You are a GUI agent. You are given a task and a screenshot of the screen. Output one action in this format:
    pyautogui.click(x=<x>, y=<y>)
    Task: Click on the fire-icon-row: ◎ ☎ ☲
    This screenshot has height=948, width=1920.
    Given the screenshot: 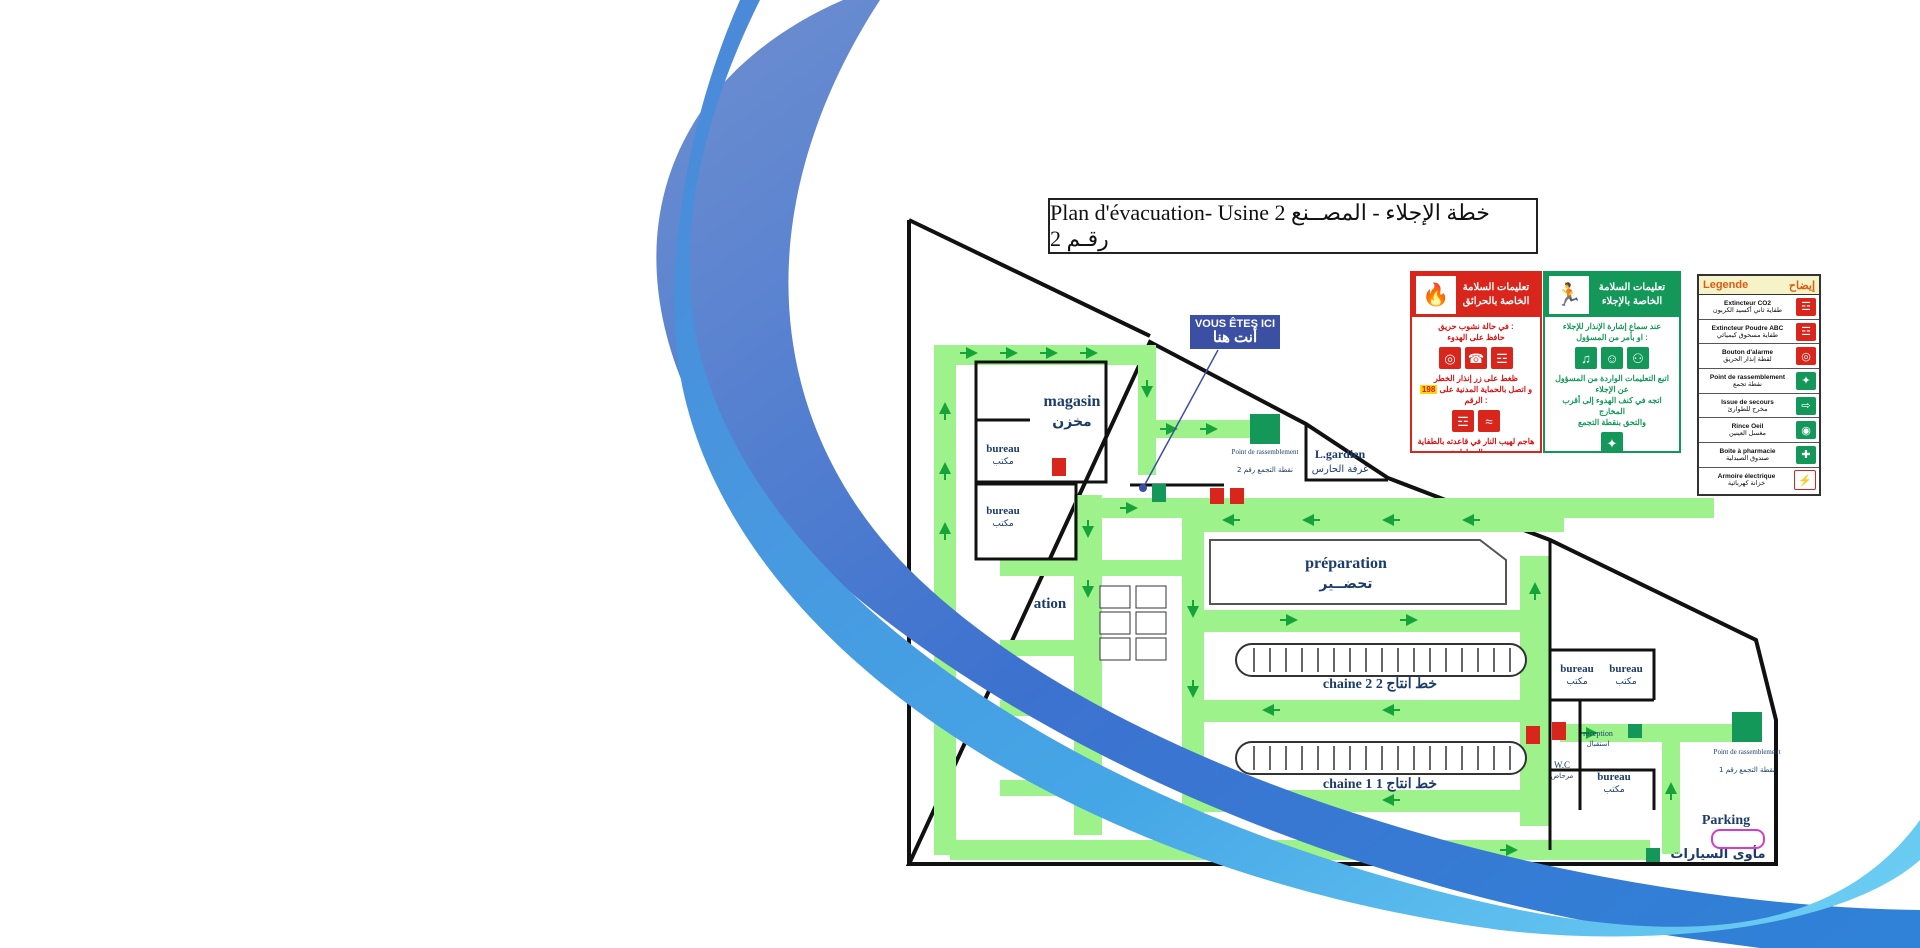 What is the action you would take?
    pyautogui.click(x=1476, y=358)
    